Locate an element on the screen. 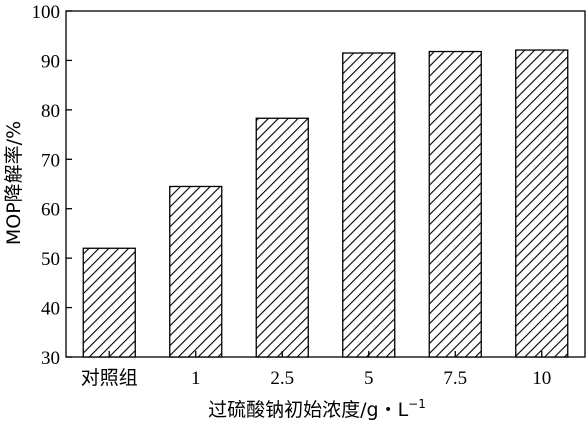 The width and height of the screenshot is (587, 423). x-tick-label: 10 is located at coordinates (541, 378).